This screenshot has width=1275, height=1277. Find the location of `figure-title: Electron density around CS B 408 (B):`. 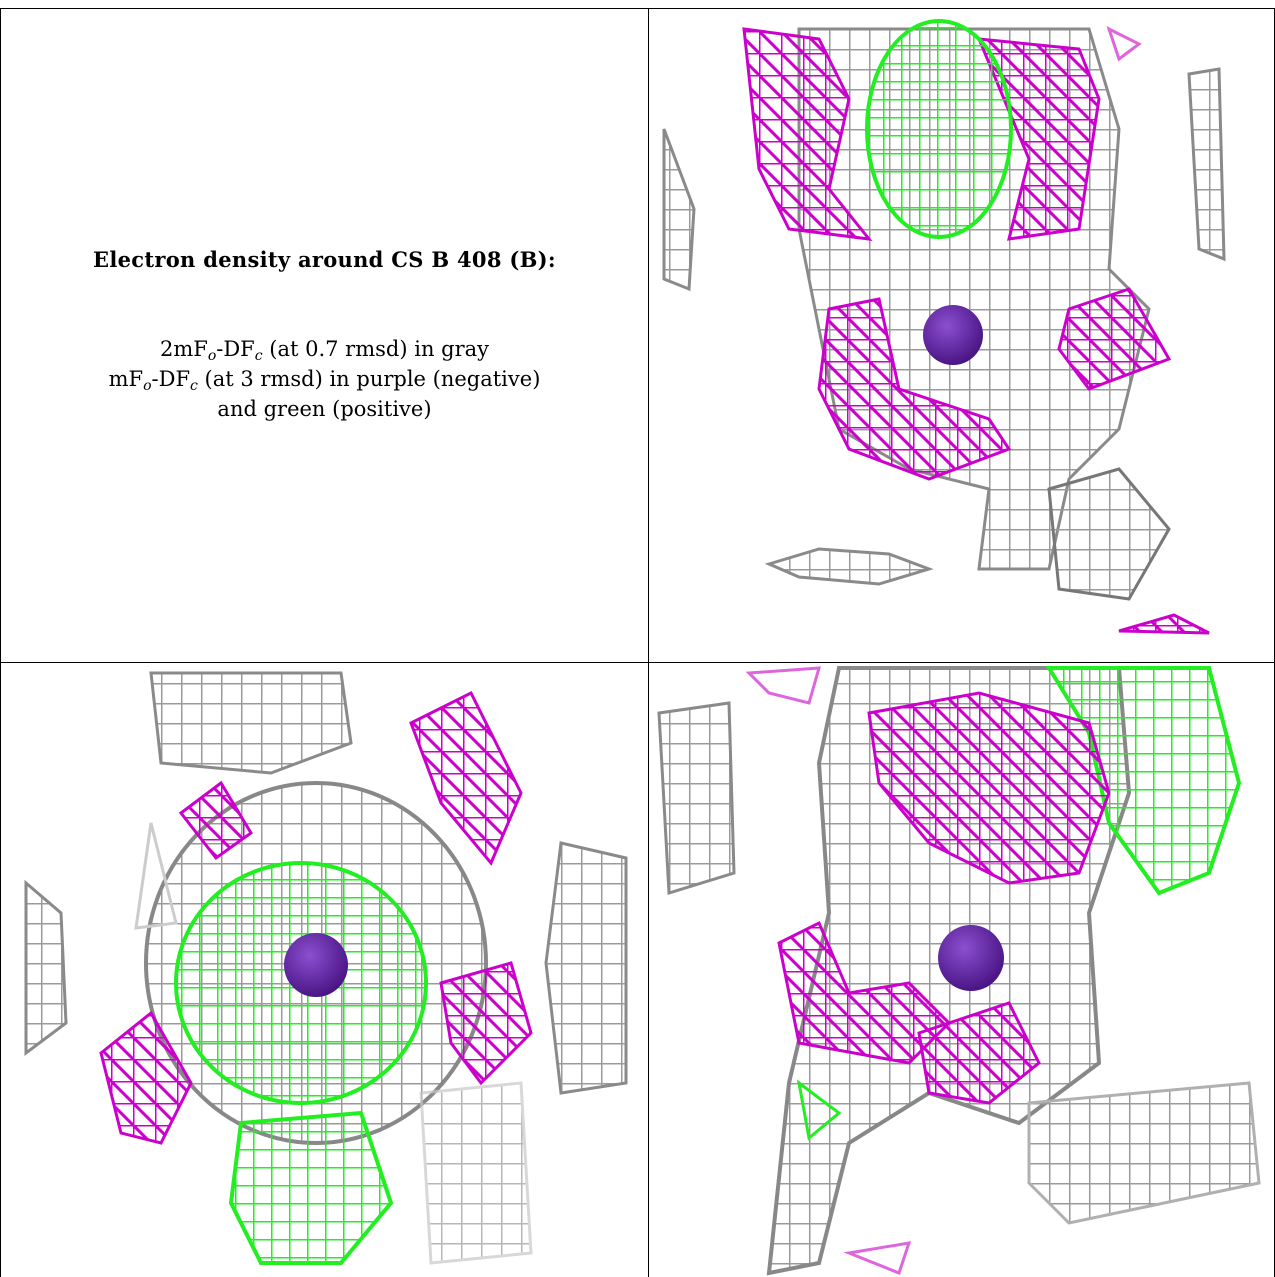

figure-title: Electron density around CS B 408 (B): is located at coordinates (324, 259).